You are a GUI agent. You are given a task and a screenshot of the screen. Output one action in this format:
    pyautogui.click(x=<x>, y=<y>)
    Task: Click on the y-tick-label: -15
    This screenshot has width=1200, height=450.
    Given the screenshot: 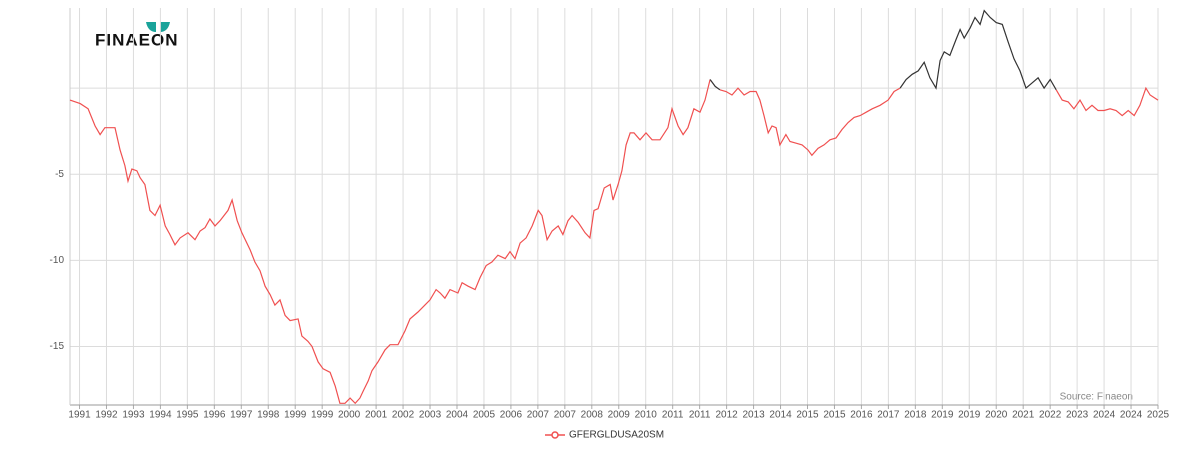 What is the action you would take?
    pyautogui.click(x=57, y=346)
    